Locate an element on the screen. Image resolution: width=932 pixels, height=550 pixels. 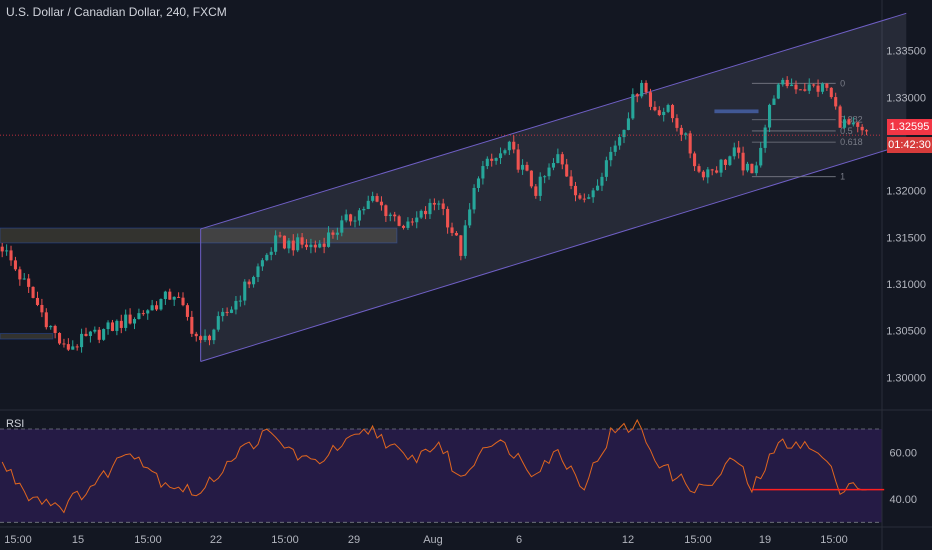
rsi-tick-label: 60.00 is located at coordinates (903, 453).